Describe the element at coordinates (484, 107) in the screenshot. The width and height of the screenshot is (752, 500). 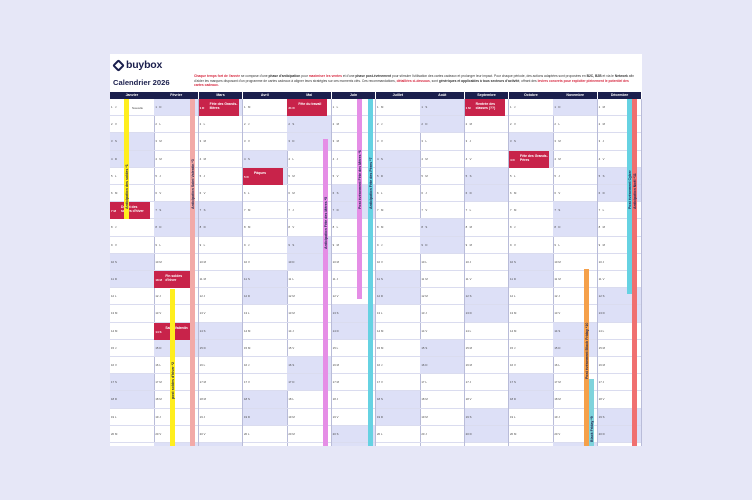
I see `event-7: 1 M Rentrée des classes (??)` at that location.